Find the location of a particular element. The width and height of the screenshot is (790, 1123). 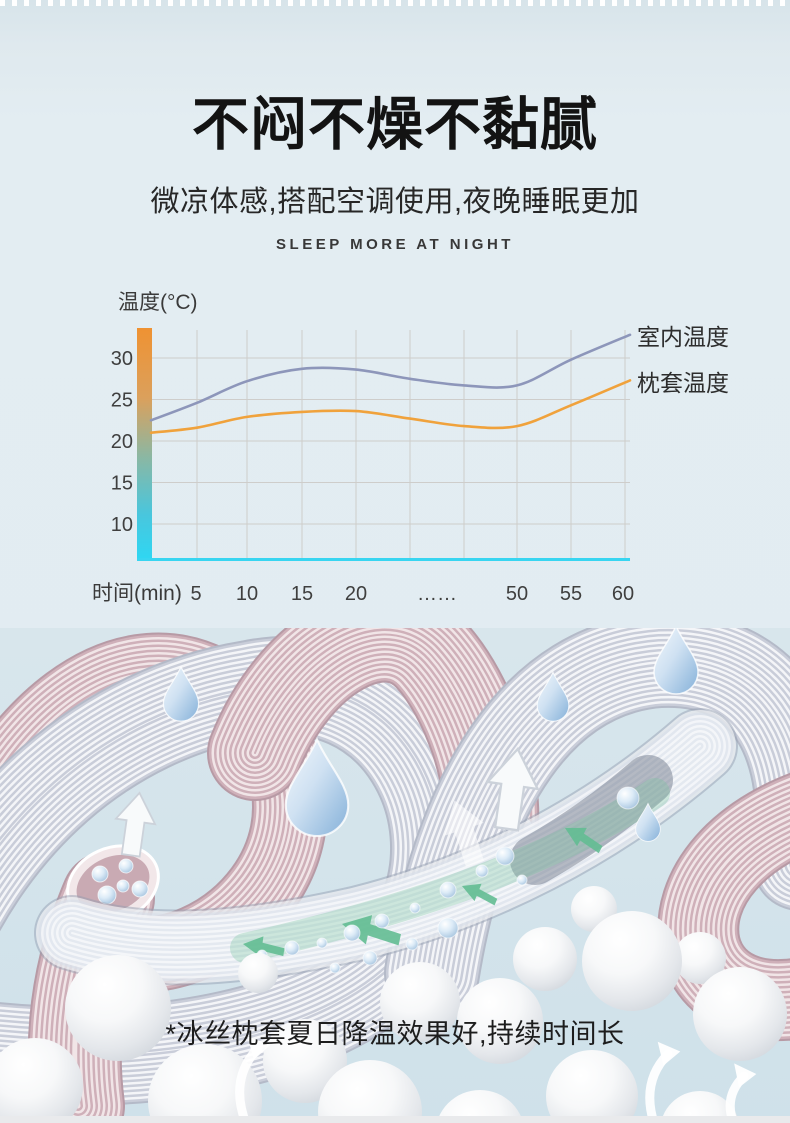

tagline-english: SLEEP MORE AT NIGHT is located at coordinates (395, 244).